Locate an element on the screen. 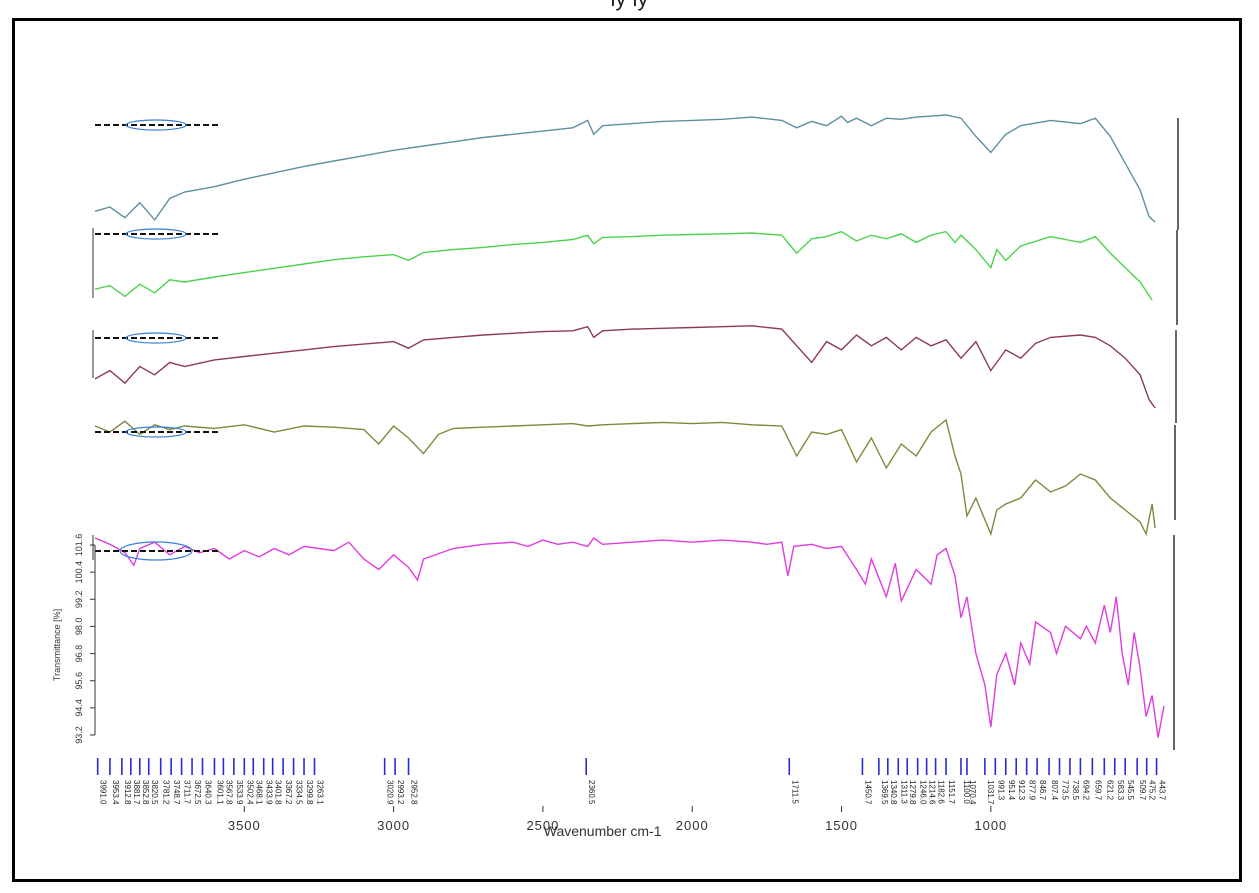 The width and height of the screenshot is (1259, 893). y-tick-label: 101.6 is located at coordinates (79, 545).